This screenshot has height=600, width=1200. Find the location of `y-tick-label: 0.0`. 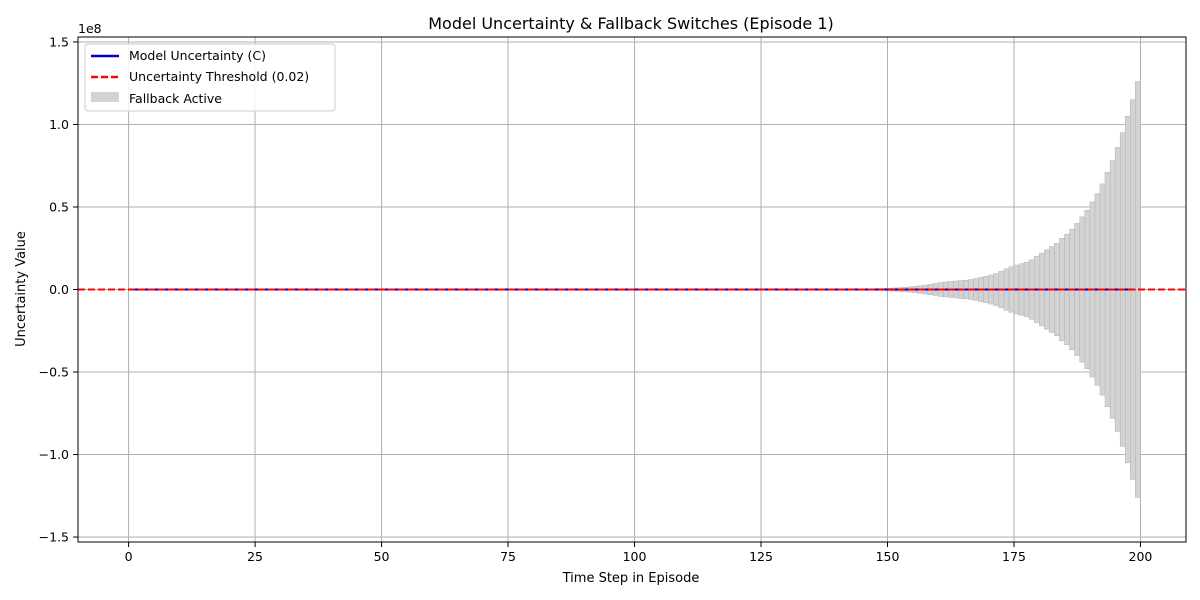

y-tick-label: 0.0 is located at coordinates (59, 289).